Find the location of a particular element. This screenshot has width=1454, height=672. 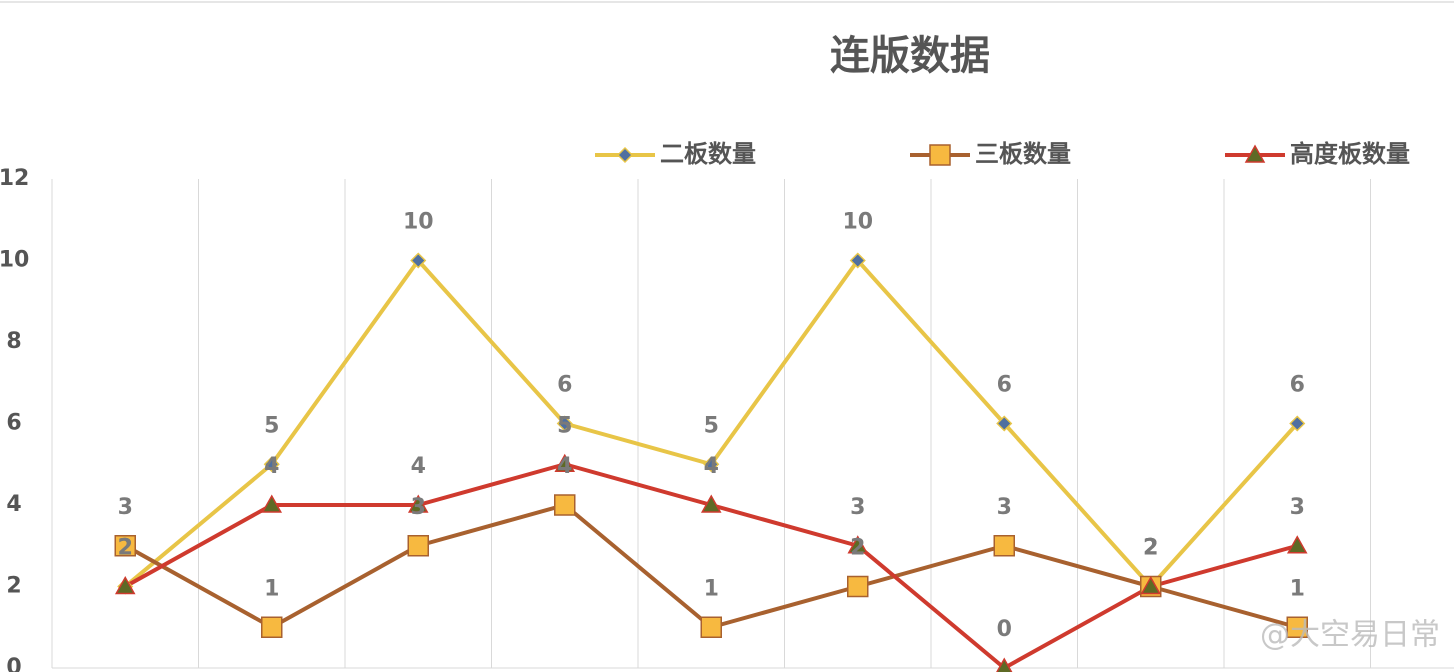

data-label: 0 is located at coordinates (1004, 629).